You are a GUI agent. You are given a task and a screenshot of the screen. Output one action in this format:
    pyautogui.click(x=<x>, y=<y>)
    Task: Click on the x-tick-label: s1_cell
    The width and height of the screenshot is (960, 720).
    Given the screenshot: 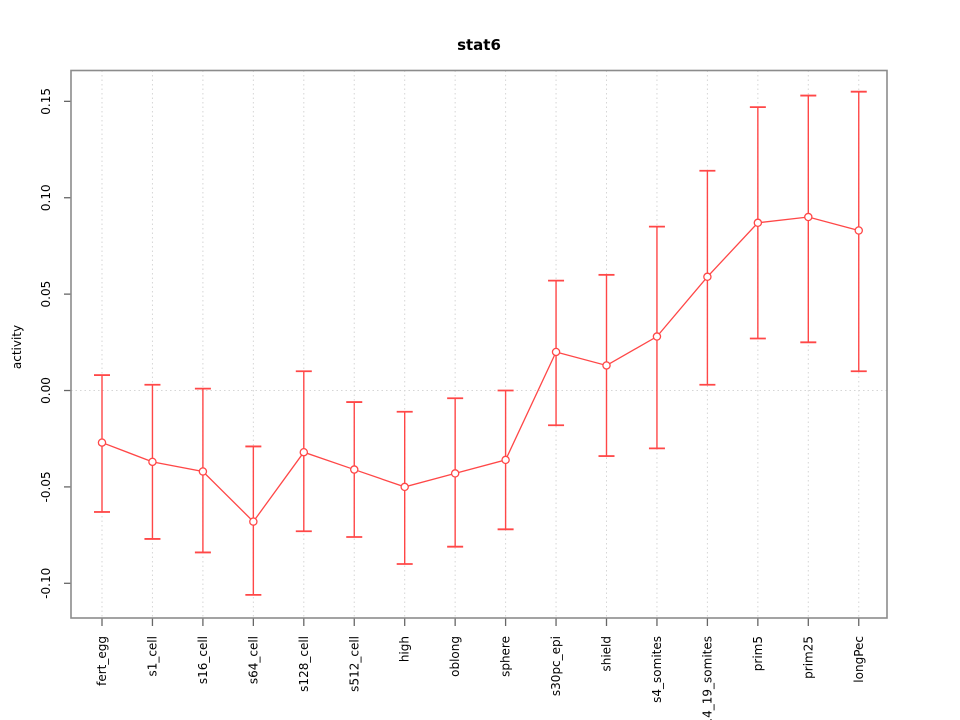 What is the action you would take?
    pyautogui.click(x=152, y=656)
    